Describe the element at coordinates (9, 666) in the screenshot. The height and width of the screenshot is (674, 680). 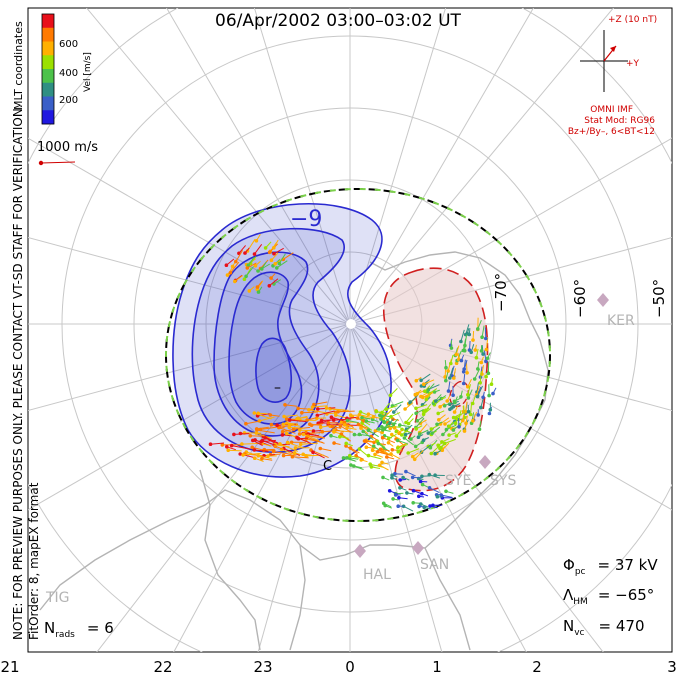
I see `mlt-tick-21: 21` at that location.